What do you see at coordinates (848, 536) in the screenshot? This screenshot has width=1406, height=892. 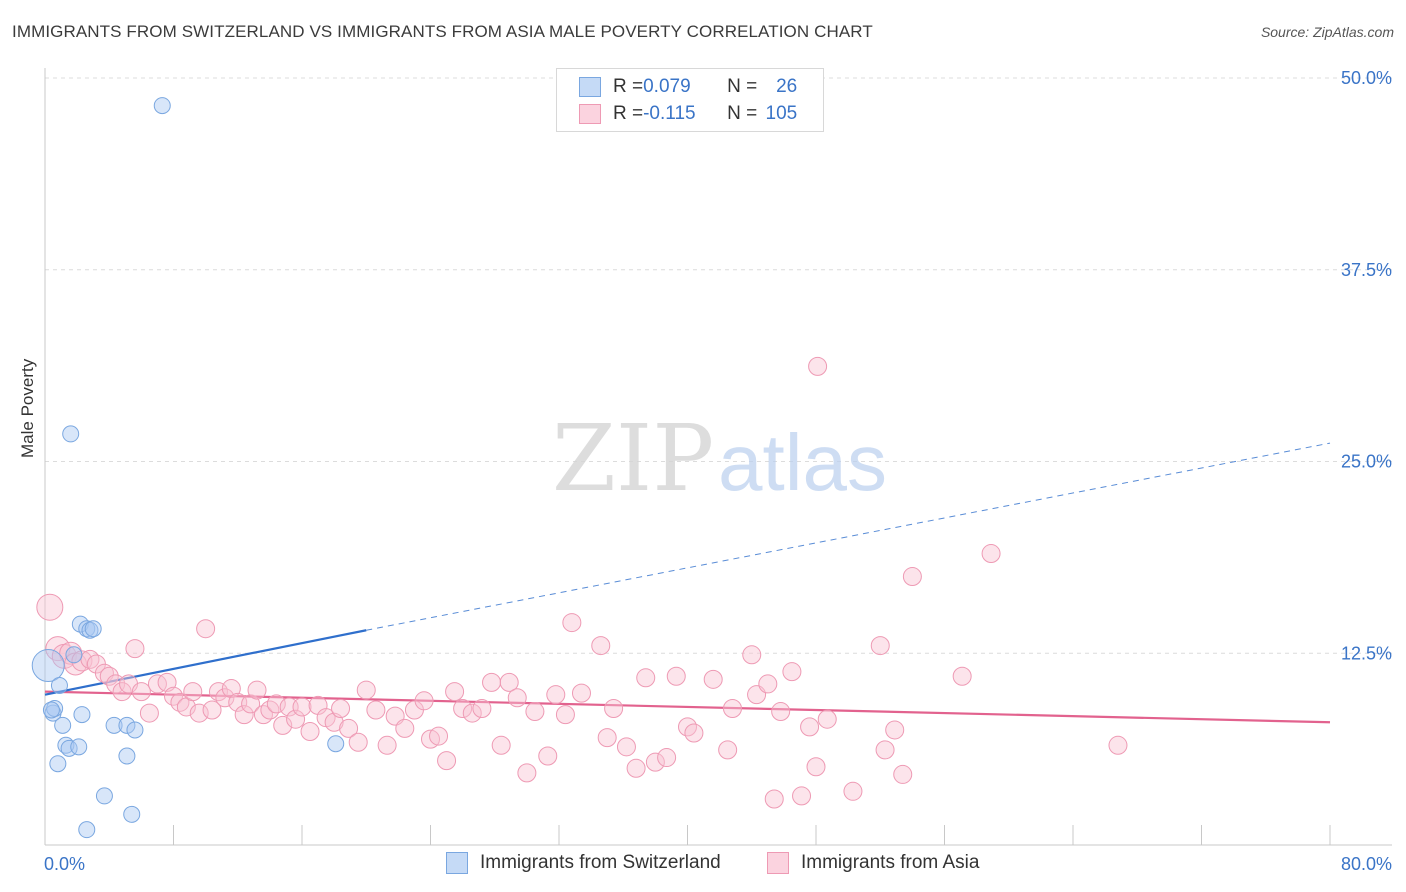 I see `trend-line-switzerland-dashed` at bounding box center [848, 536].